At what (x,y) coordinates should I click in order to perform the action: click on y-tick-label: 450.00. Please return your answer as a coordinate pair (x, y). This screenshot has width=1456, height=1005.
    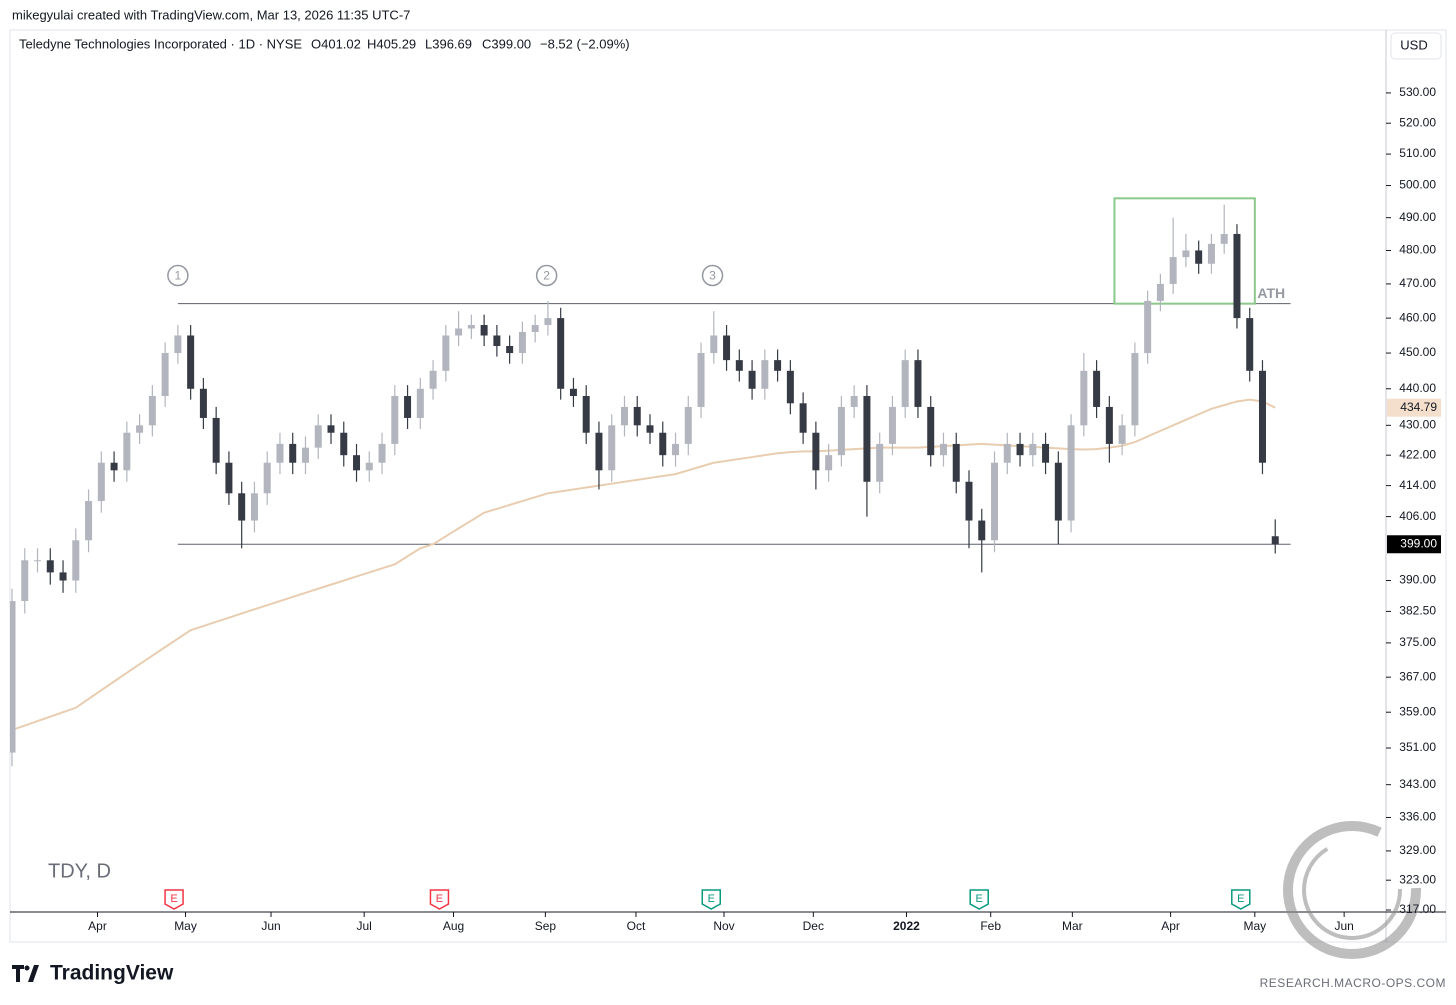
    Looking at the image, I should click on (1417, 352).